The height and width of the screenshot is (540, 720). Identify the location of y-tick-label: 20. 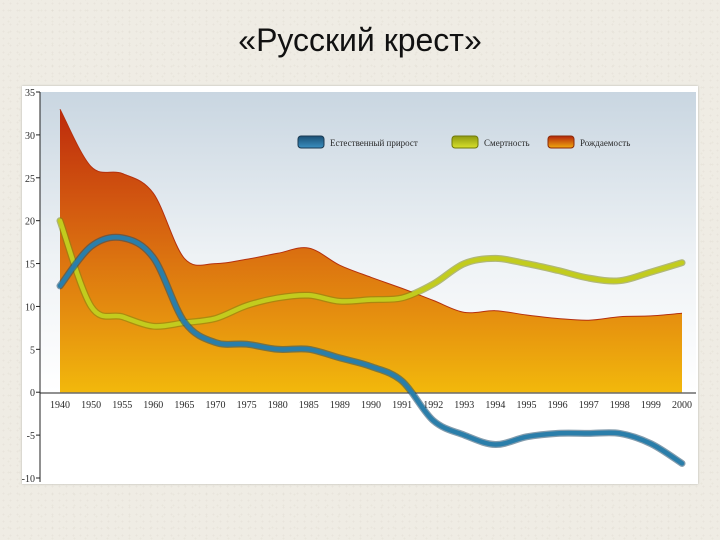
(30, 222).